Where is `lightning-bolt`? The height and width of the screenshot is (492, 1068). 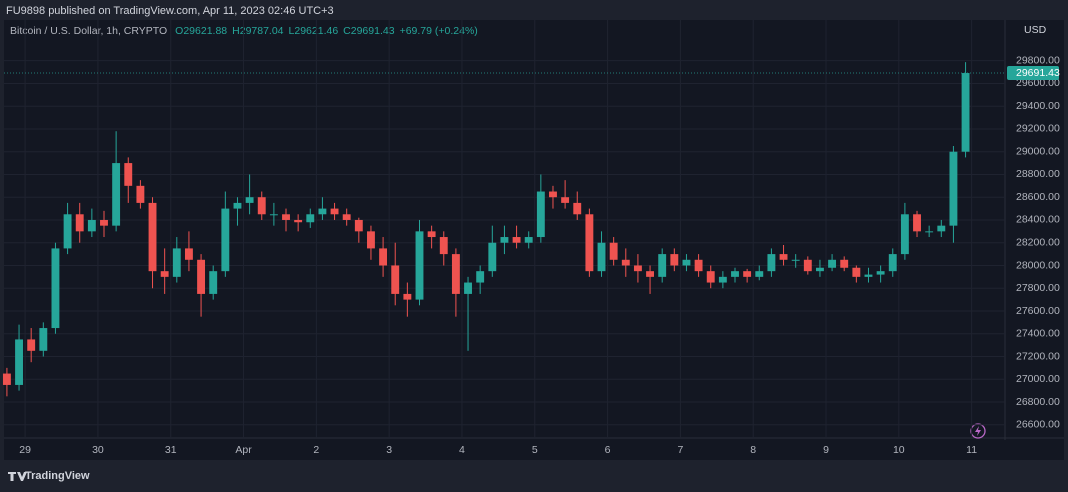 lightning-bolt is located at coordinates (978, 431).